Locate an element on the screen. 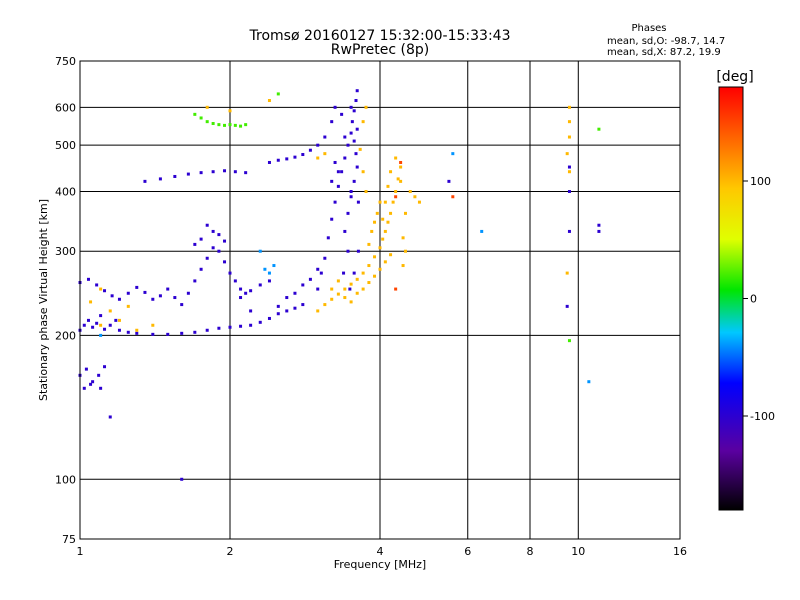 The image size is (800, 600). colorbar-tick-label: 100 is located at coordinates (760, 181).